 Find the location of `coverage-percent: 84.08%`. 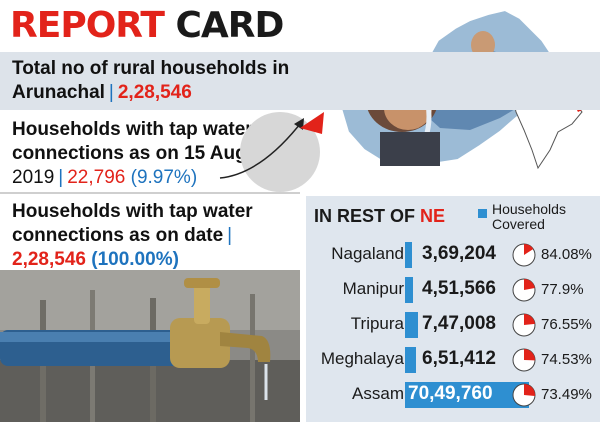

coverage-percent: 84.08% is located at coordinates (566, 254).